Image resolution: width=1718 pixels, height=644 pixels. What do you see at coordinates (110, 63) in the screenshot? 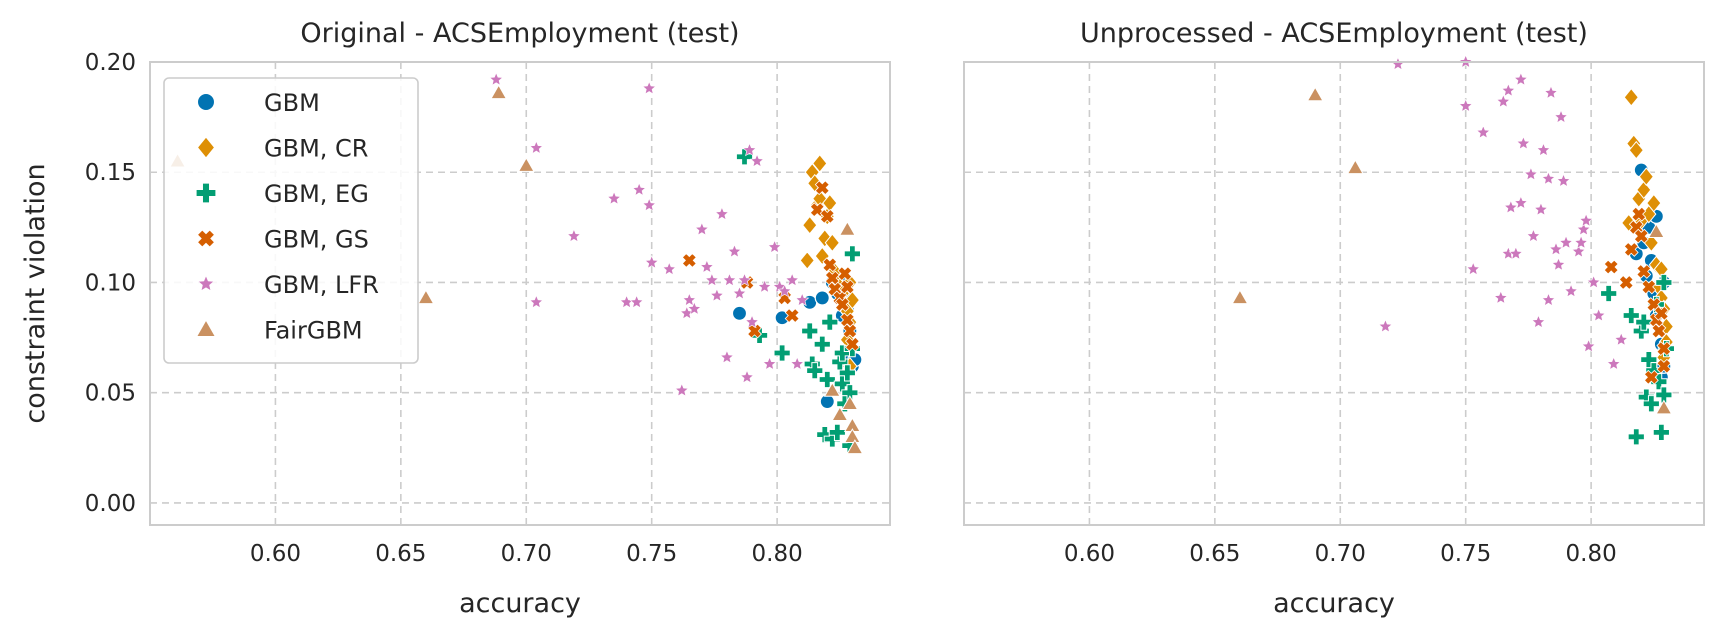
I see `y-tick-label: 0.20` at bounding box center [110, 63].